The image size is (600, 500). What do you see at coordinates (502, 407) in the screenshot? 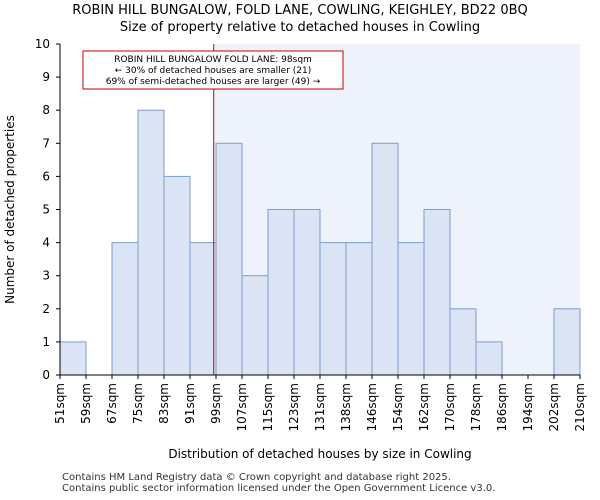
I see `x-tick-label: 186sqm` at bounding box center [502, 407].